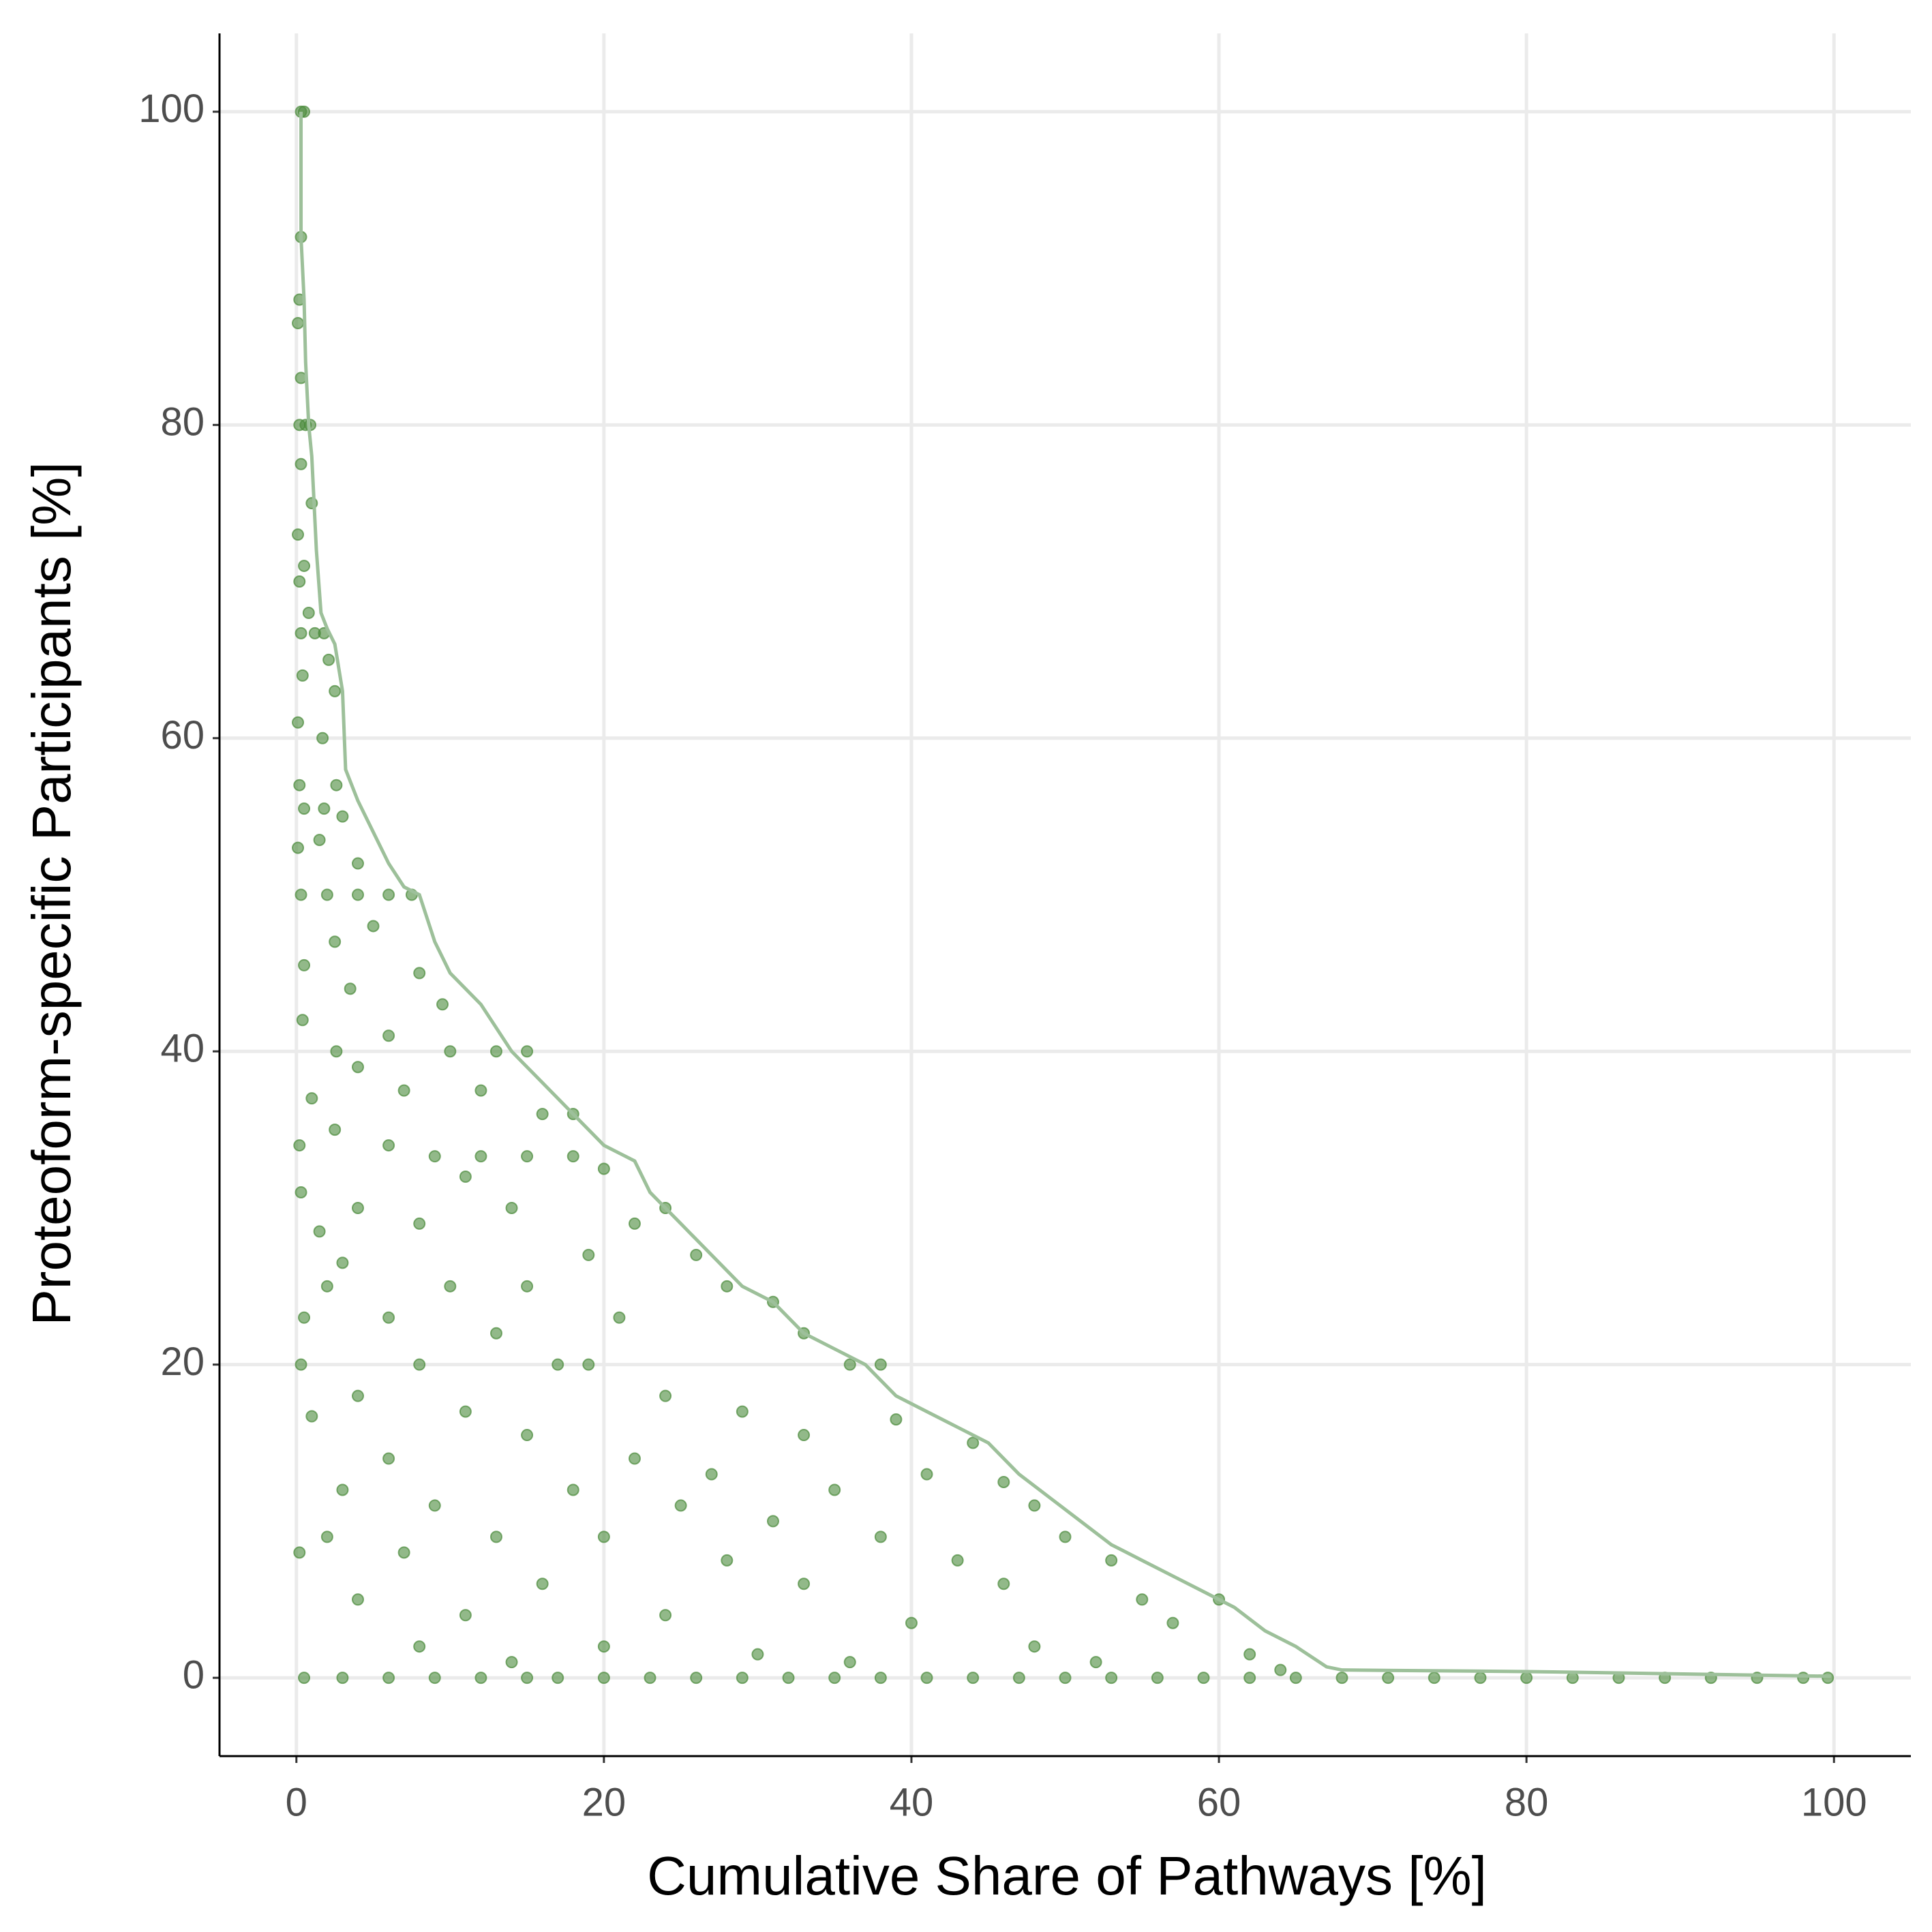  What do you see at coordinates (182, 422) in the screenshot?
I see `y-tick-label: 80` at bounding box center [182, 422].